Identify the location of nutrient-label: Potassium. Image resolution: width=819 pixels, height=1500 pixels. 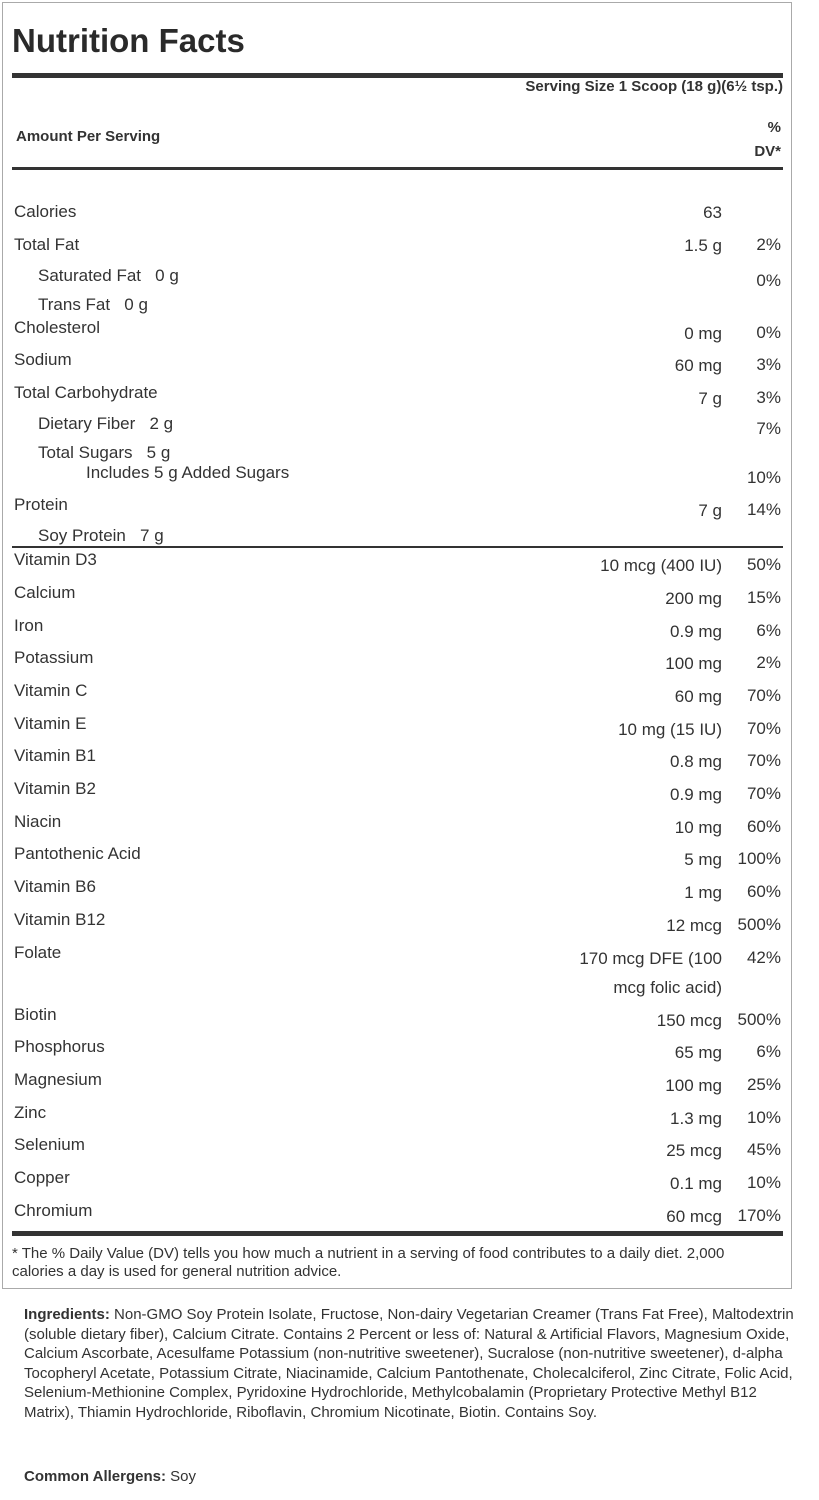
(54, 657).